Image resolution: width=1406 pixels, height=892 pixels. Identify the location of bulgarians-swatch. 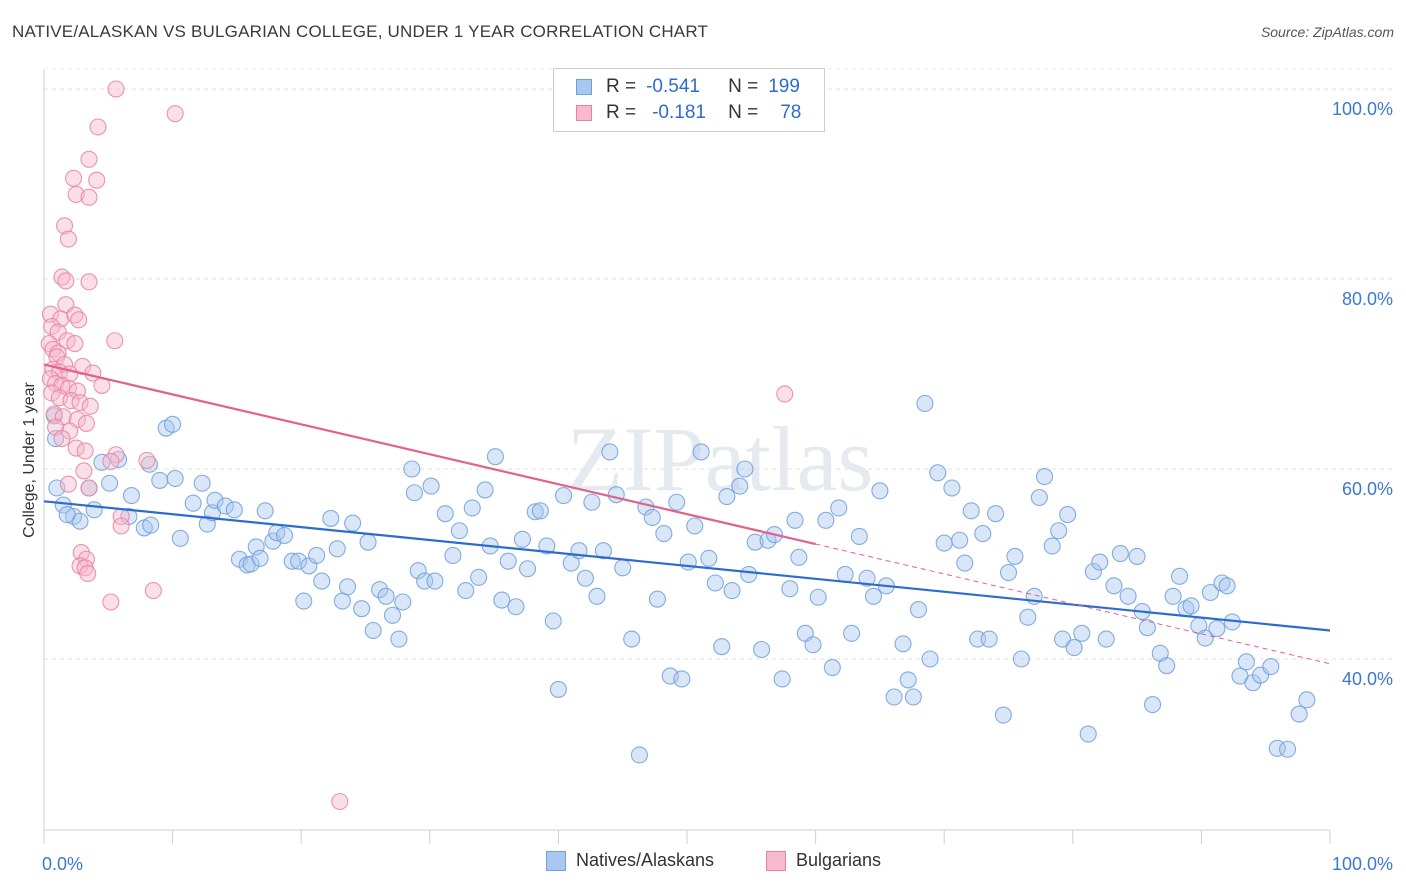
(584, 113).